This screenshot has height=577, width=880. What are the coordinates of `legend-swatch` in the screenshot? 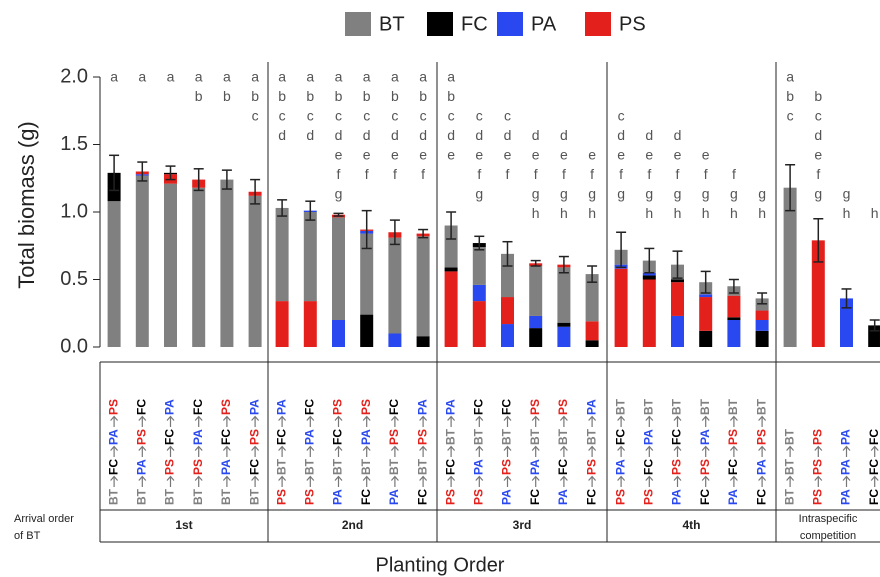 It's located at (510, 24).